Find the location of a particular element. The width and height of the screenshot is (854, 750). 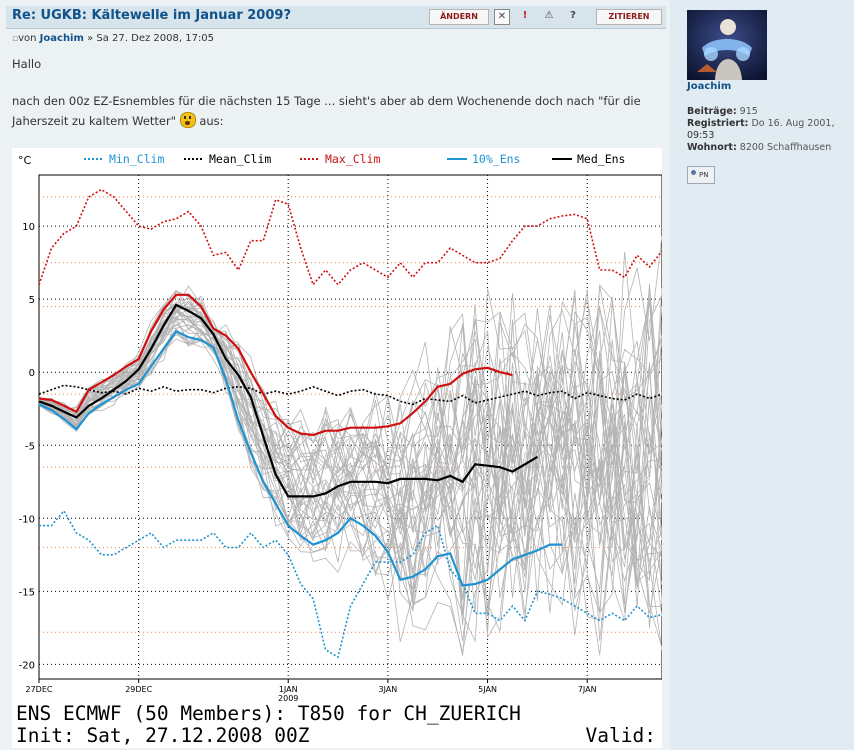

post-icon: ▫ is located at coordinates (15, 39).